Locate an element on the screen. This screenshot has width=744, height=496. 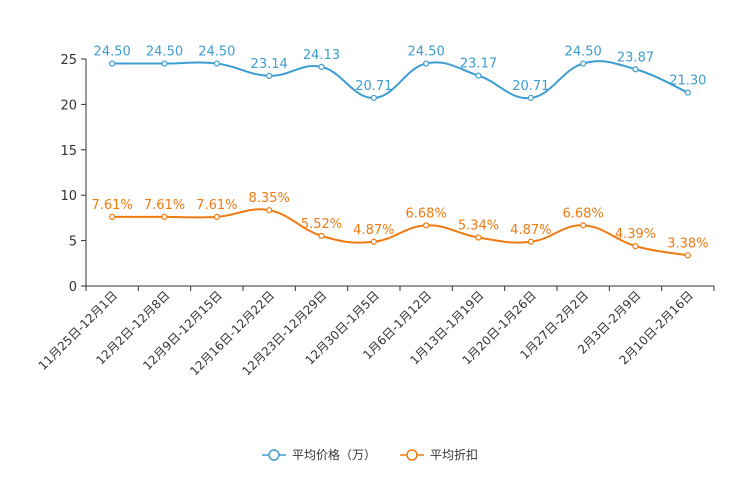
data-label: 5.34% is located at coordinates (478, 226).